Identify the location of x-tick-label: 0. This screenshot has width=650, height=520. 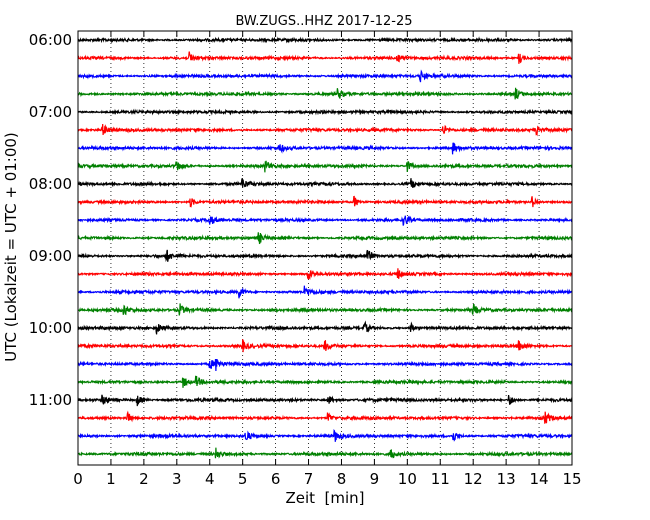
(78, 479).